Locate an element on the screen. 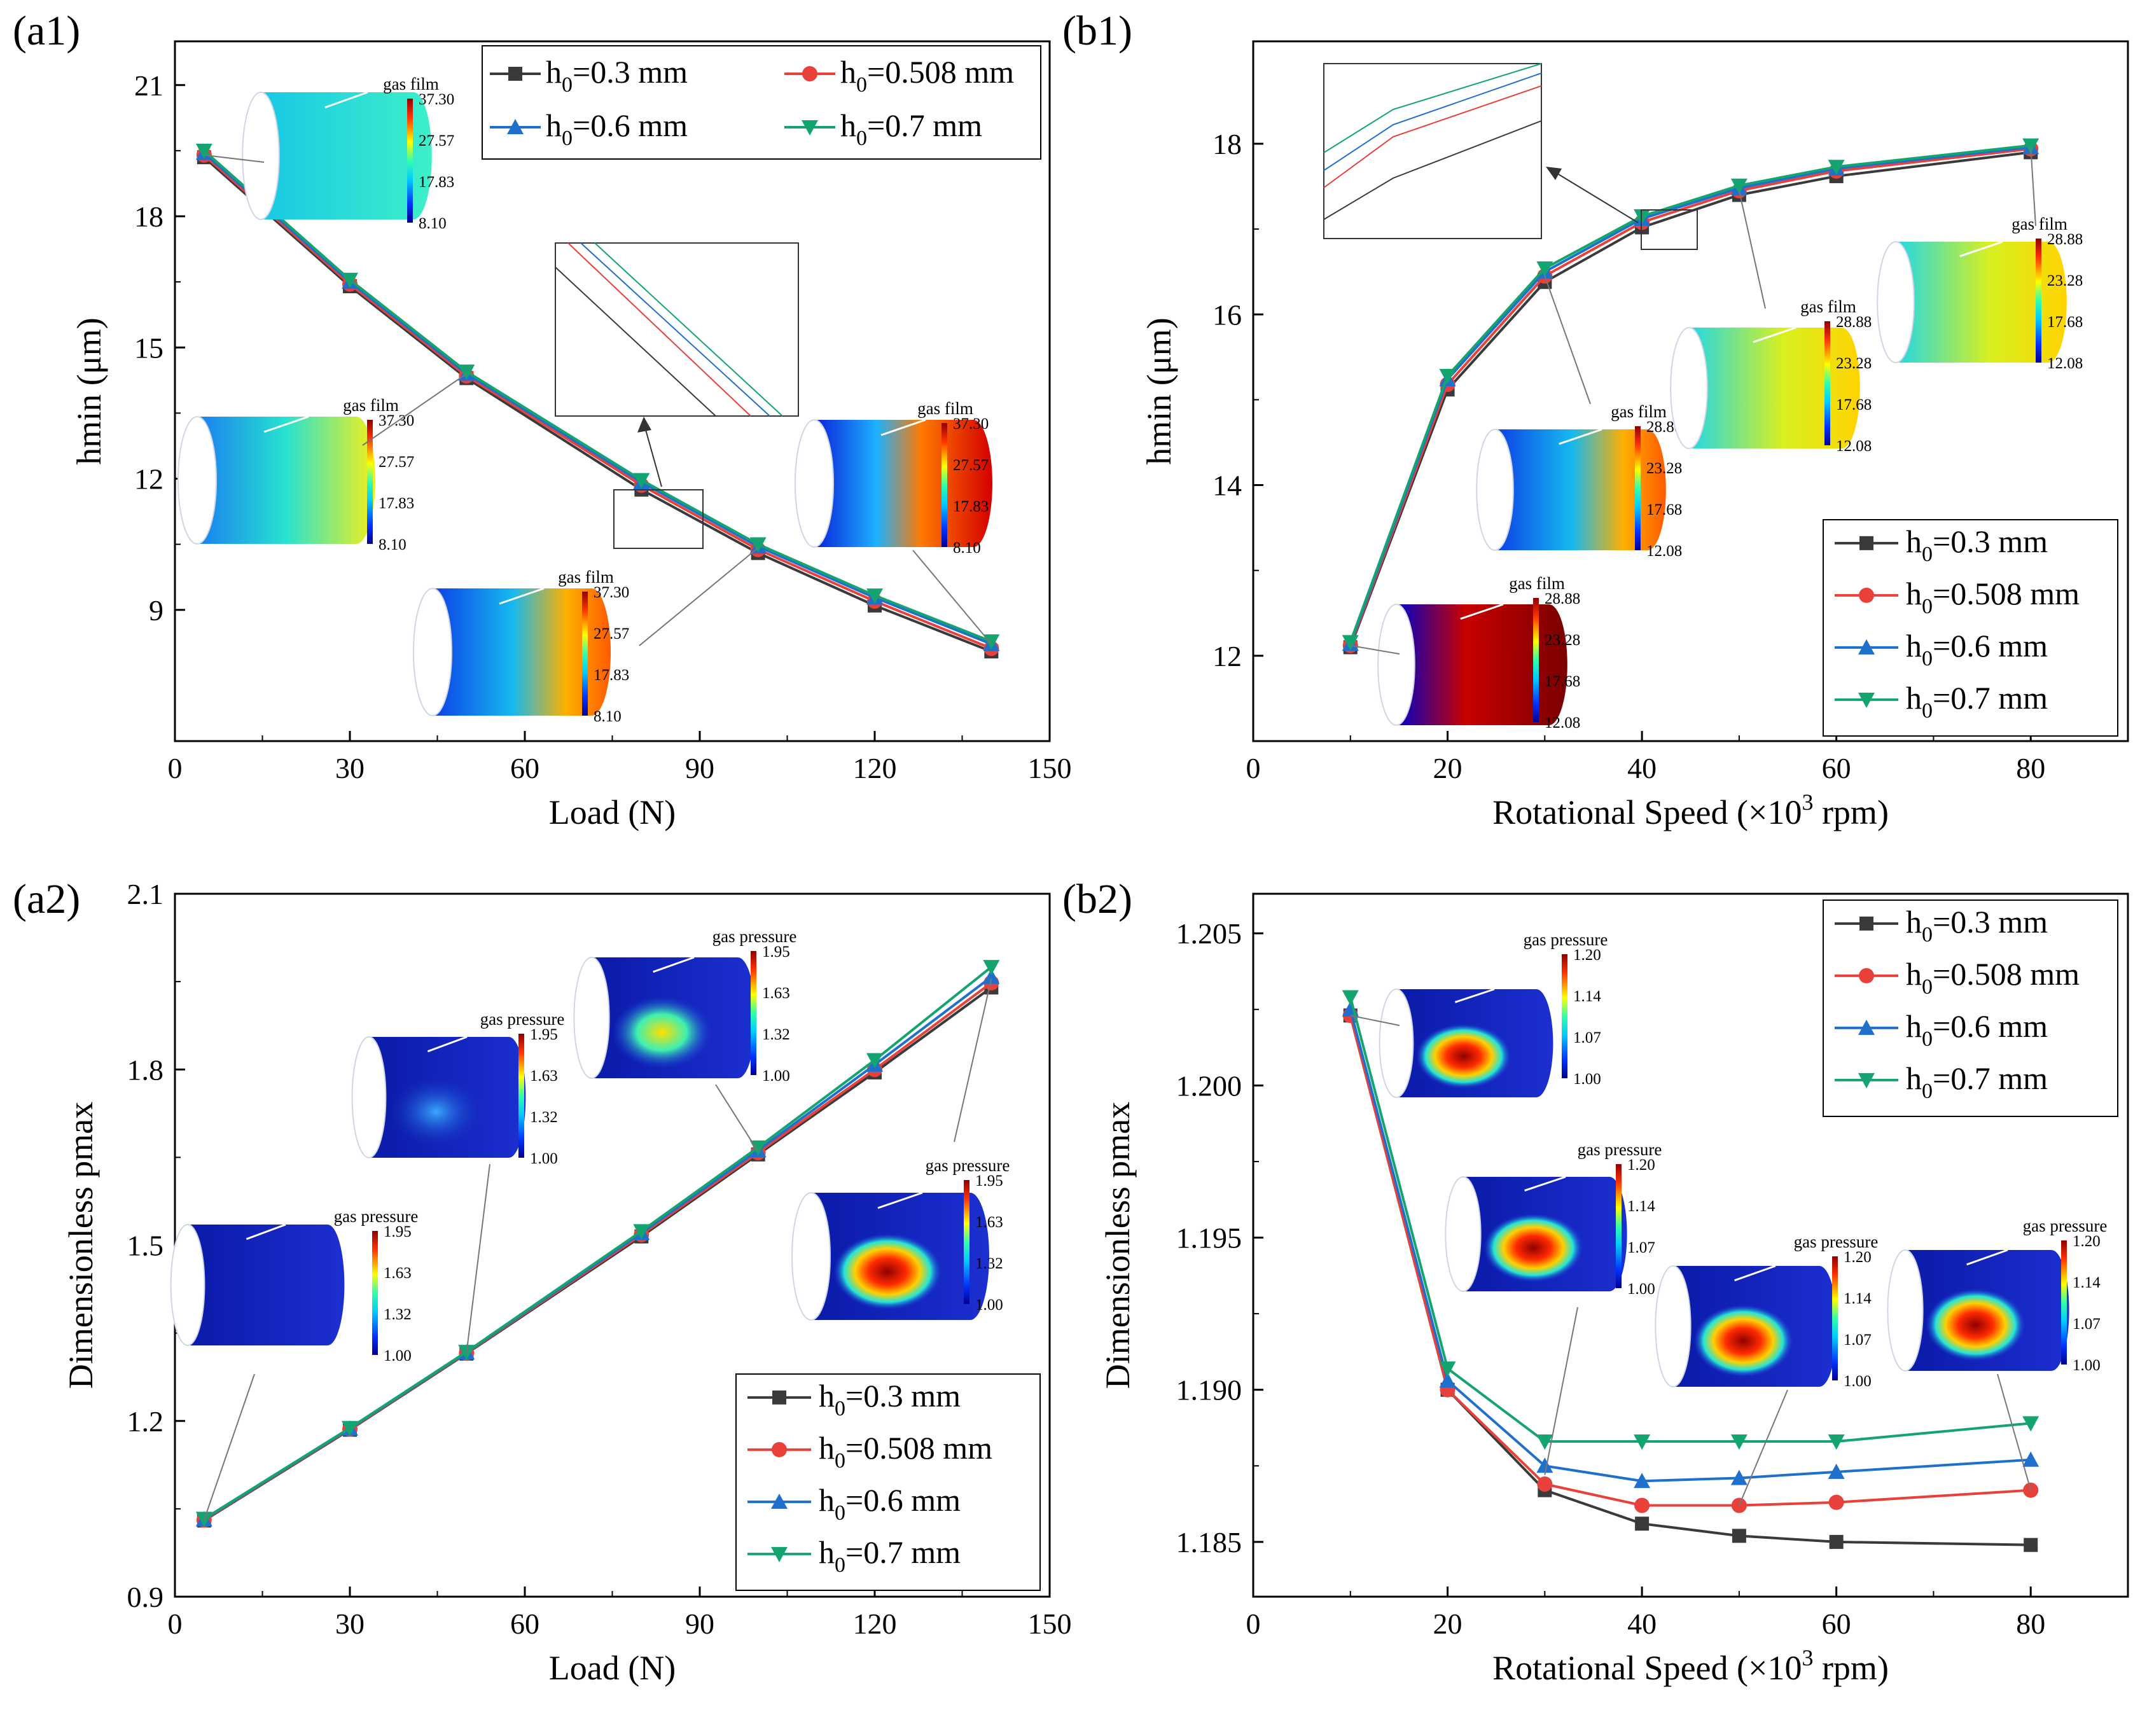 The height and width of the screenshot is (1736, 2140). colorbar-tick: 1.00 is located at coordinates (1587, 1079).